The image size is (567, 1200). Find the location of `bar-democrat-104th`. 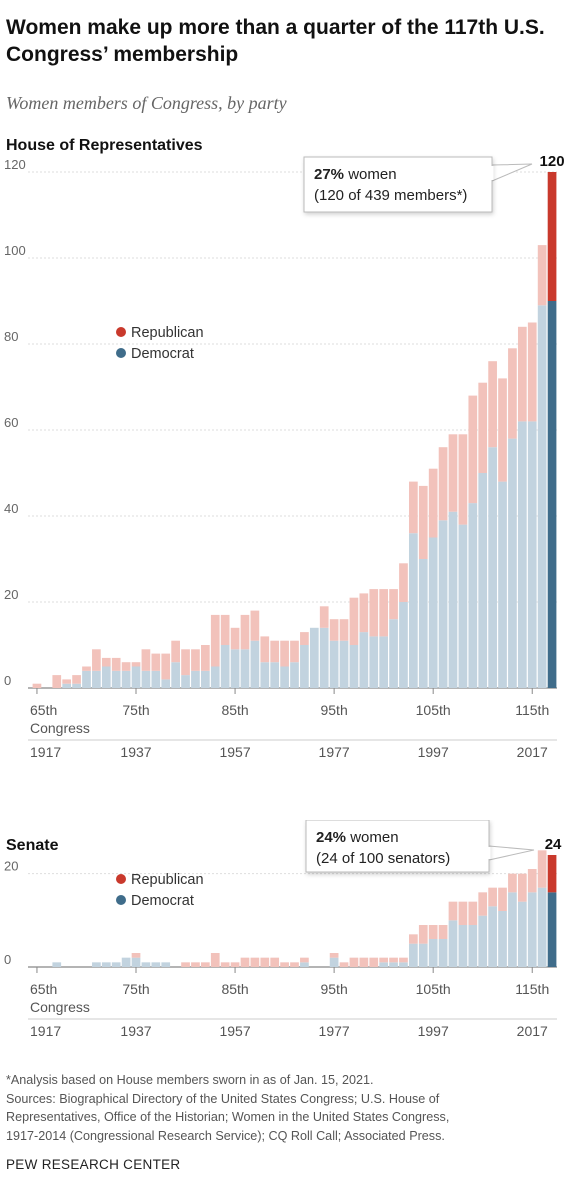

bar-democrat-104th is located at coordinates (423, 955).